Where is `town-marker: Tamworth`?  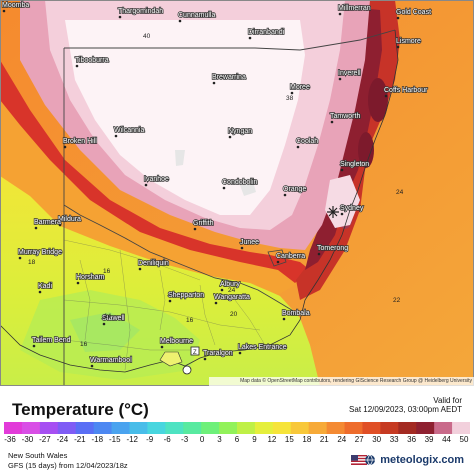
town-marker: Tamworth is located at coordinates (345, 118).